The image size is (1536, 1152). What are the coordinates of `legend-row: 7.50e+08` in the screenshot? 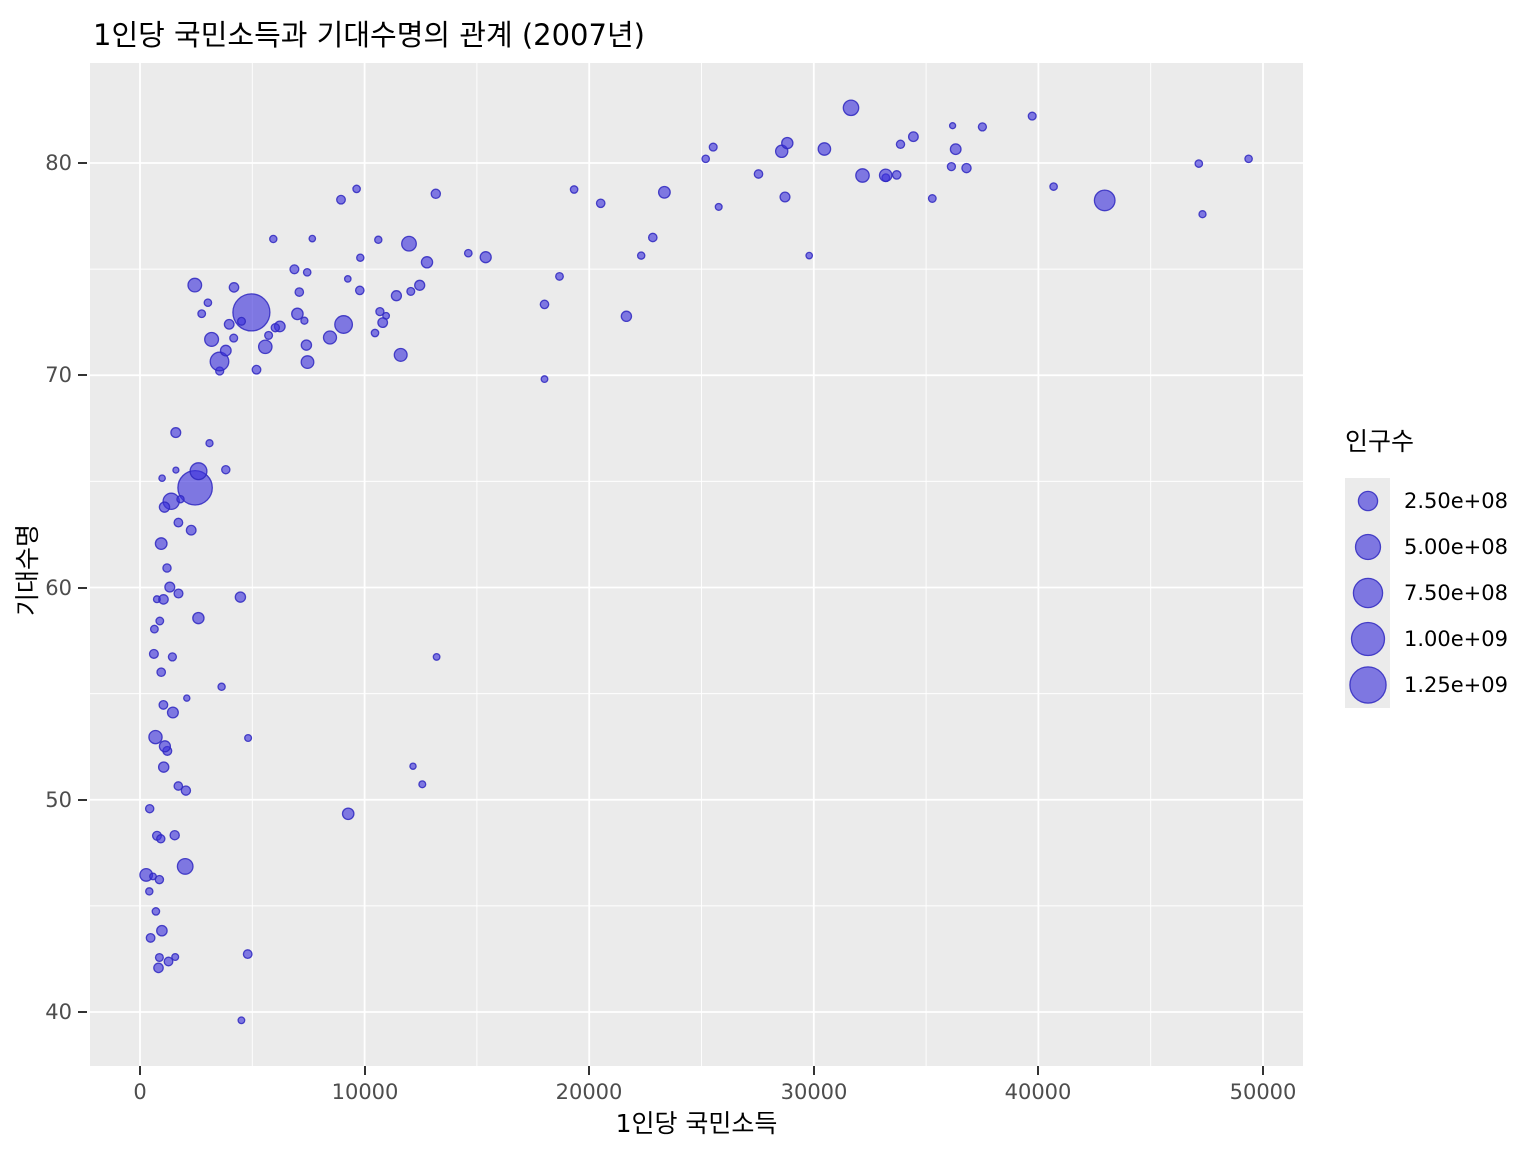 It's located at (1440, 593).